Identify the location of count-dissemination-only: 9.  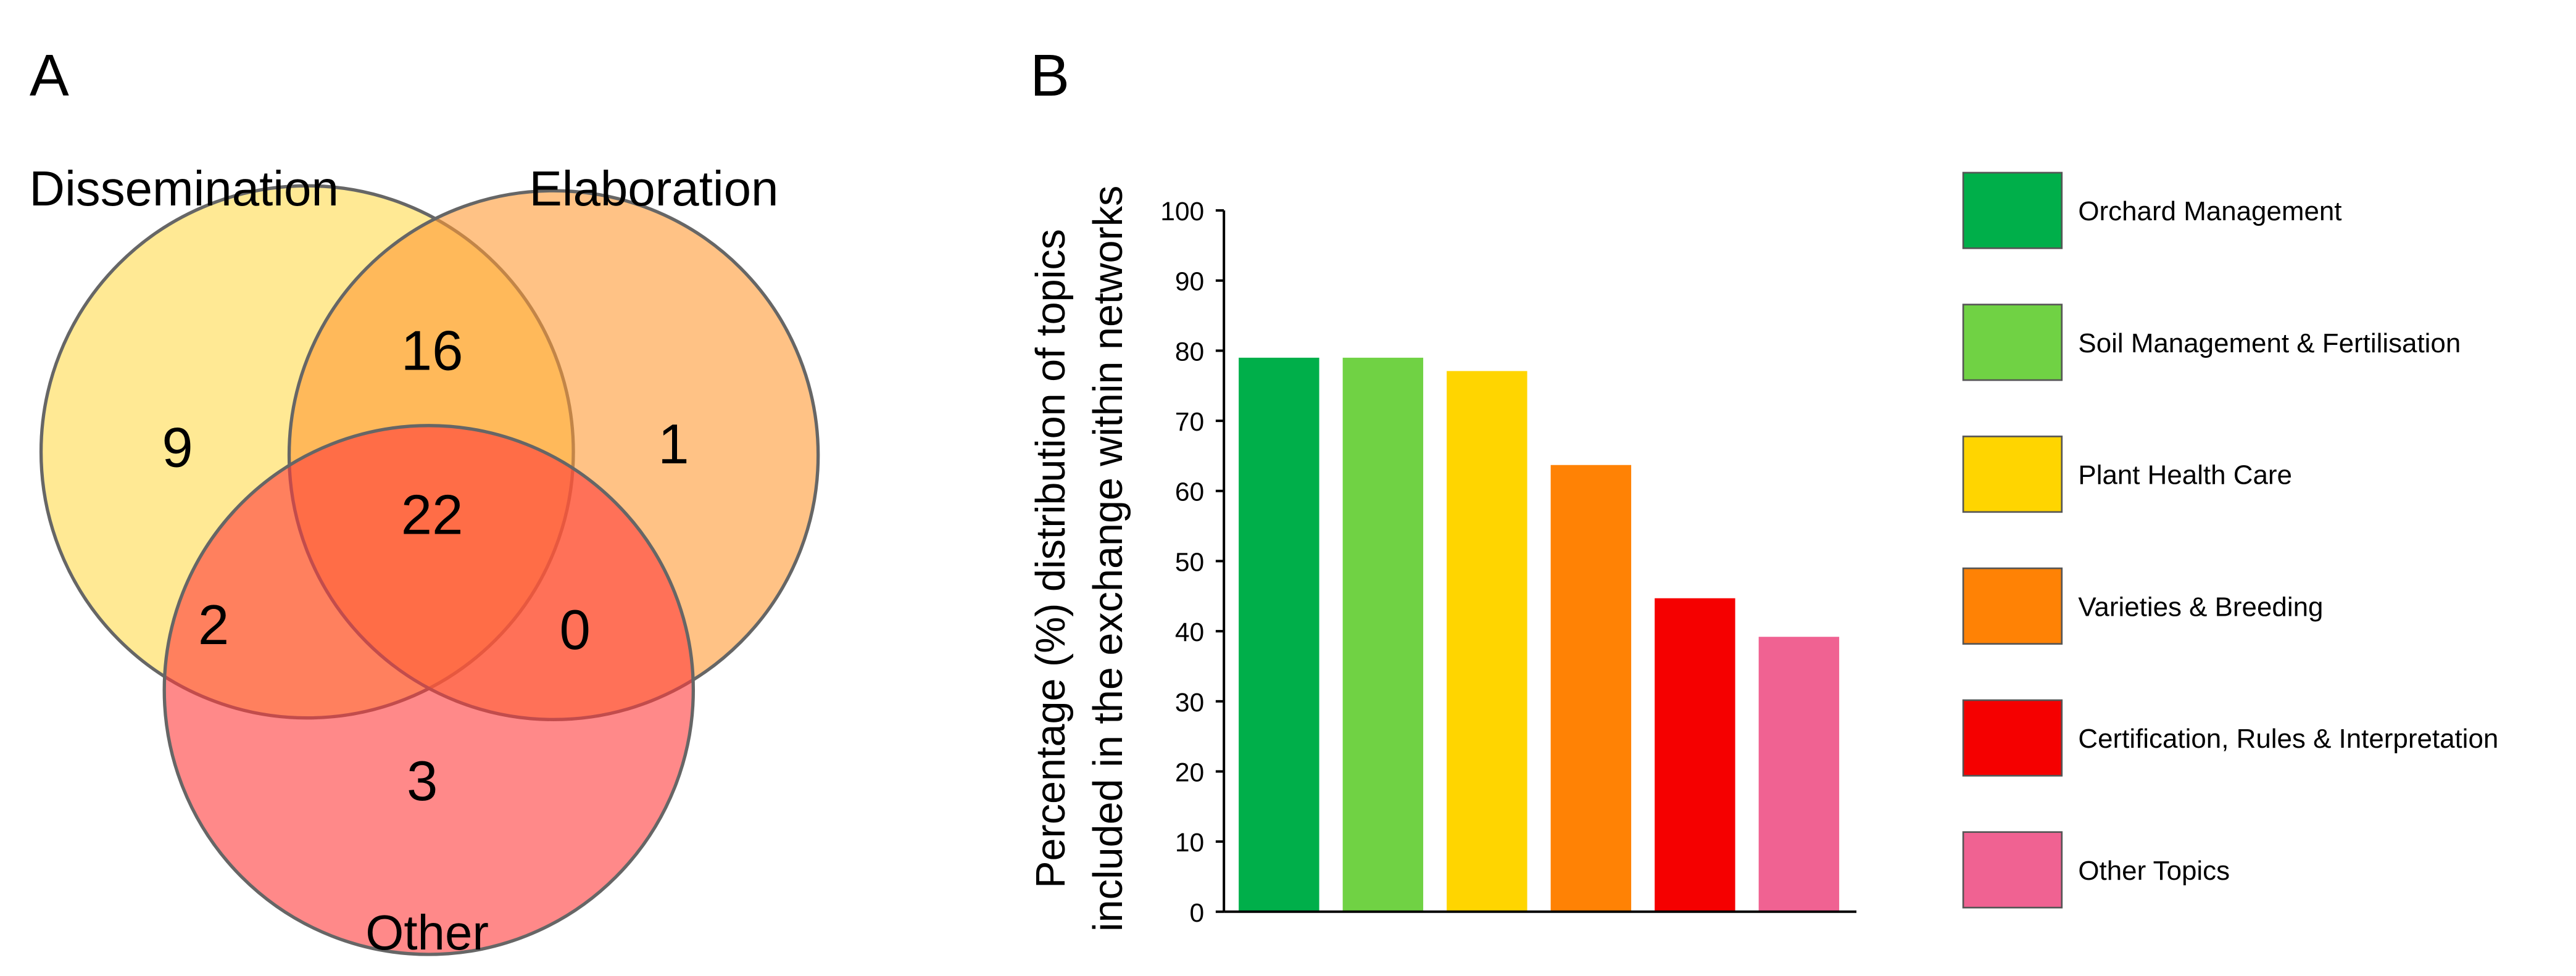
(178, 447).